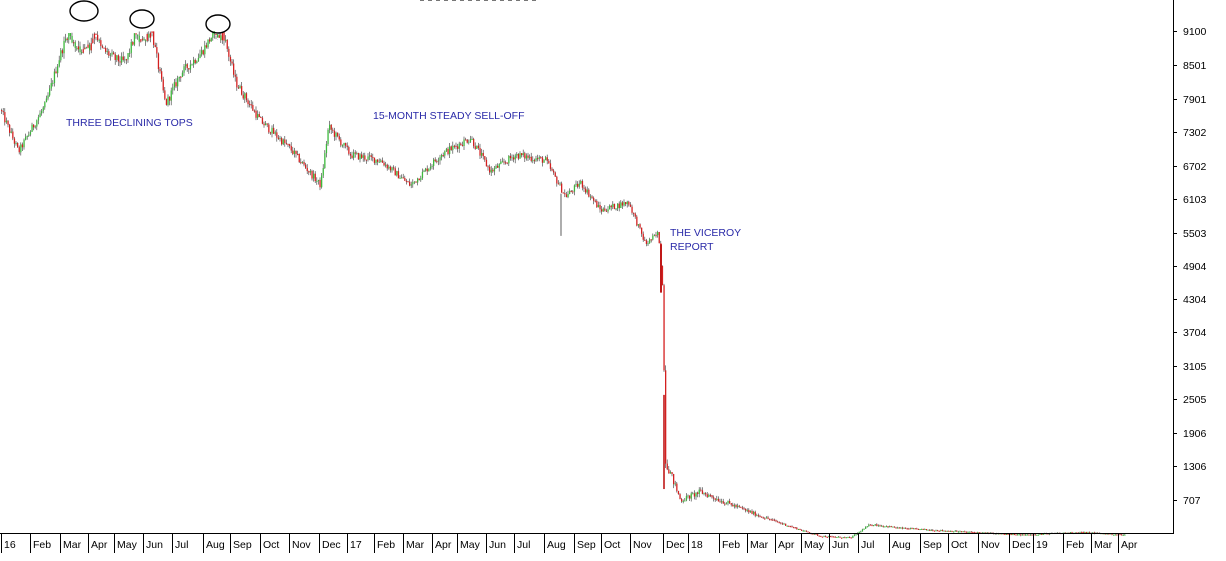 Image resolution: width=1226 pixels, height=561 pixels. I want to click on x-tick-label: May, so click(470, 545).